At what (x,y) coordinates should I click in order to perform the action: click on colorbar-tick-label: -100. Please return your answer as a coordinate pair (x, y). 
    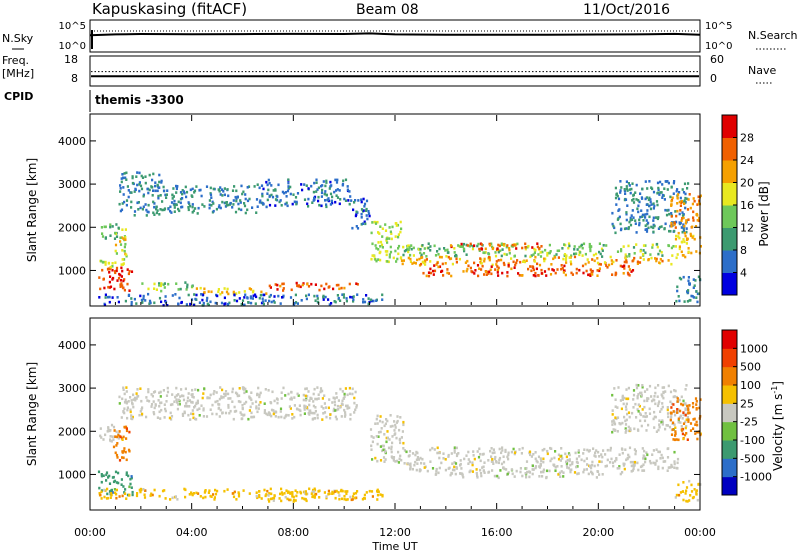
    Looking at the image, I should click on (752, 440).